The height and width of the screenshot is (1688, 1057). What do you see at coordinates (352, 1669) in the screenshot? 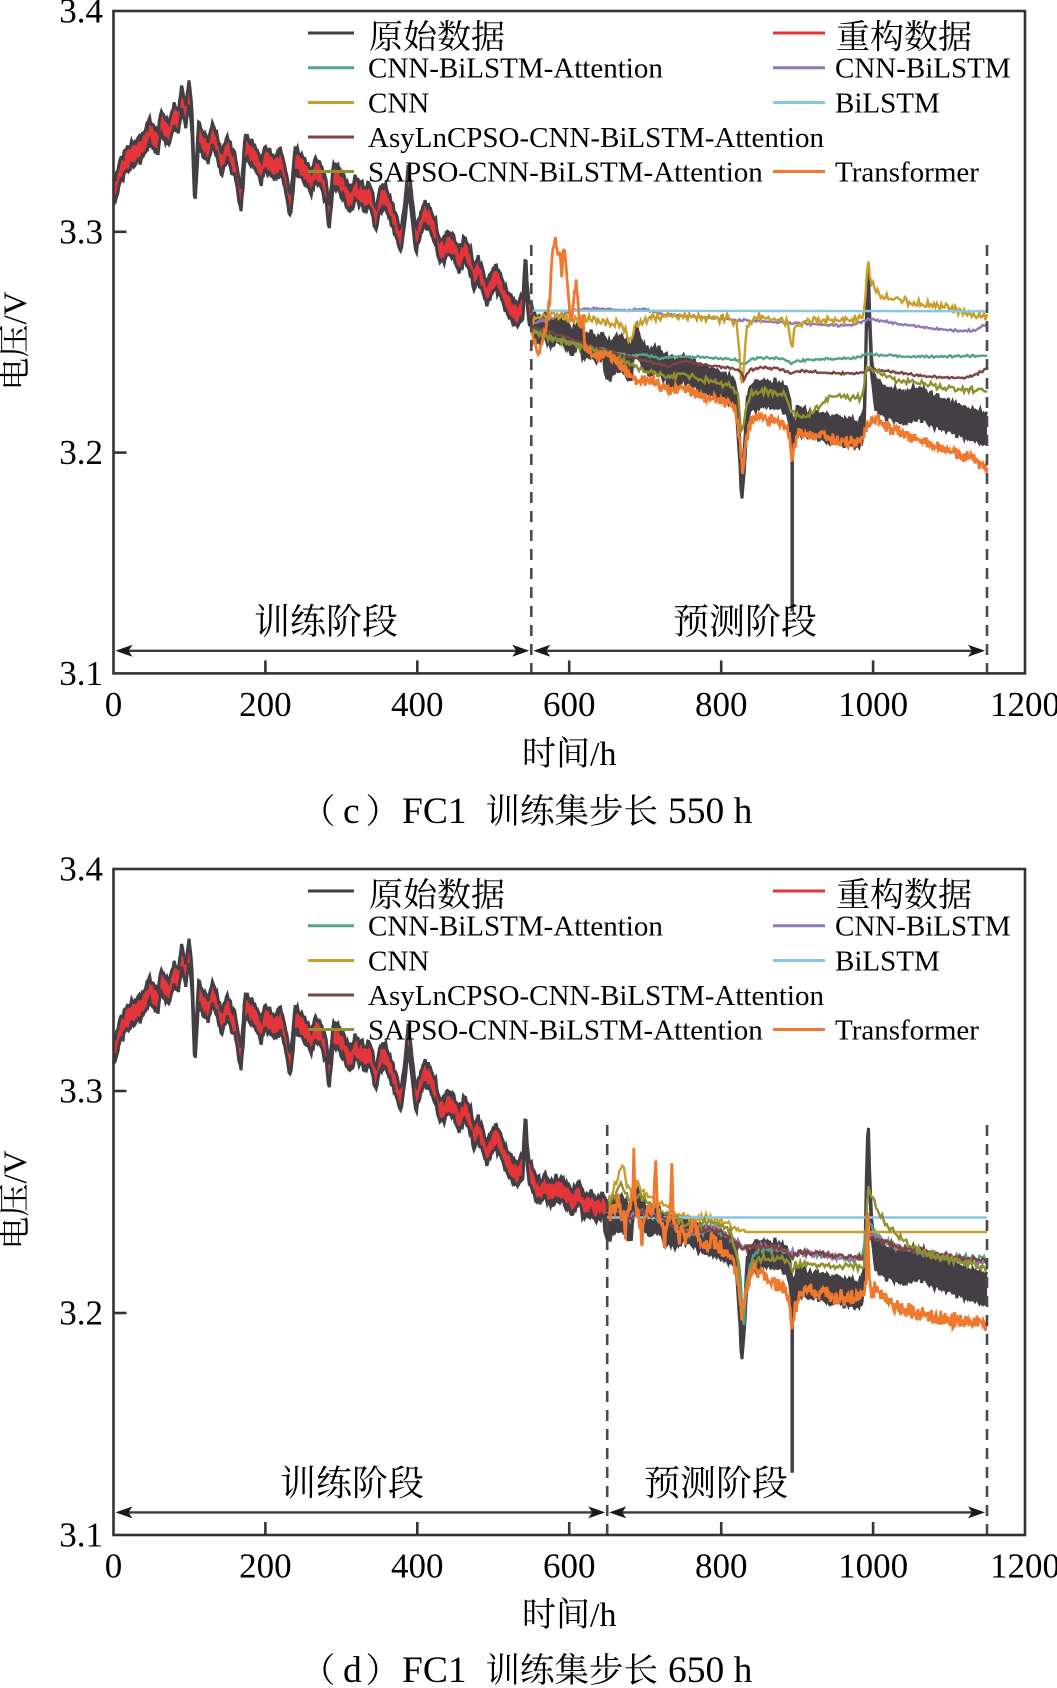
I see `svg-text: d` at bounding box center [352, 1669].